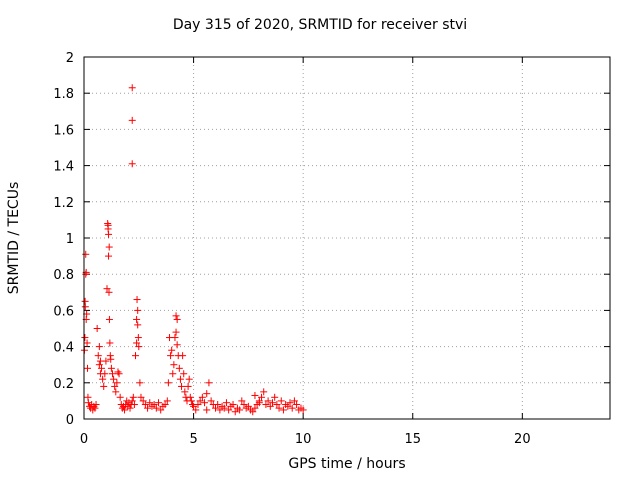 This screenshot has width=640, height=480. I want to click on y-tick-label: 2, so click(70, 58).